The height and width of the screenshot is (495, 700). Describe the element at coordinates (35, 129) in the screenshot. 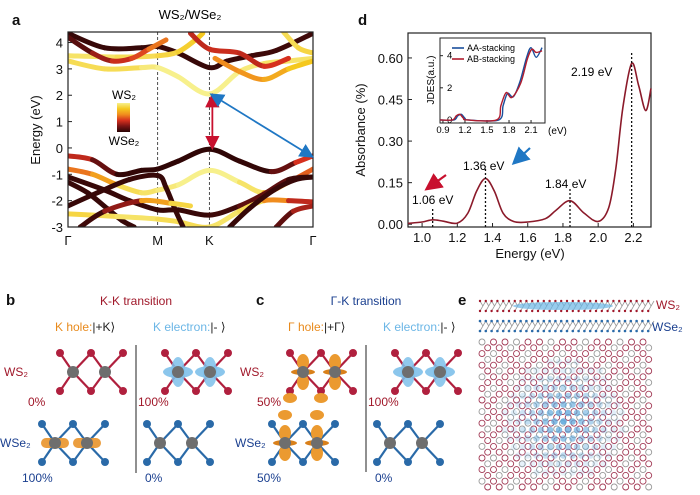

I see `panel-a-ylabel: Energy (eV)` at that location.